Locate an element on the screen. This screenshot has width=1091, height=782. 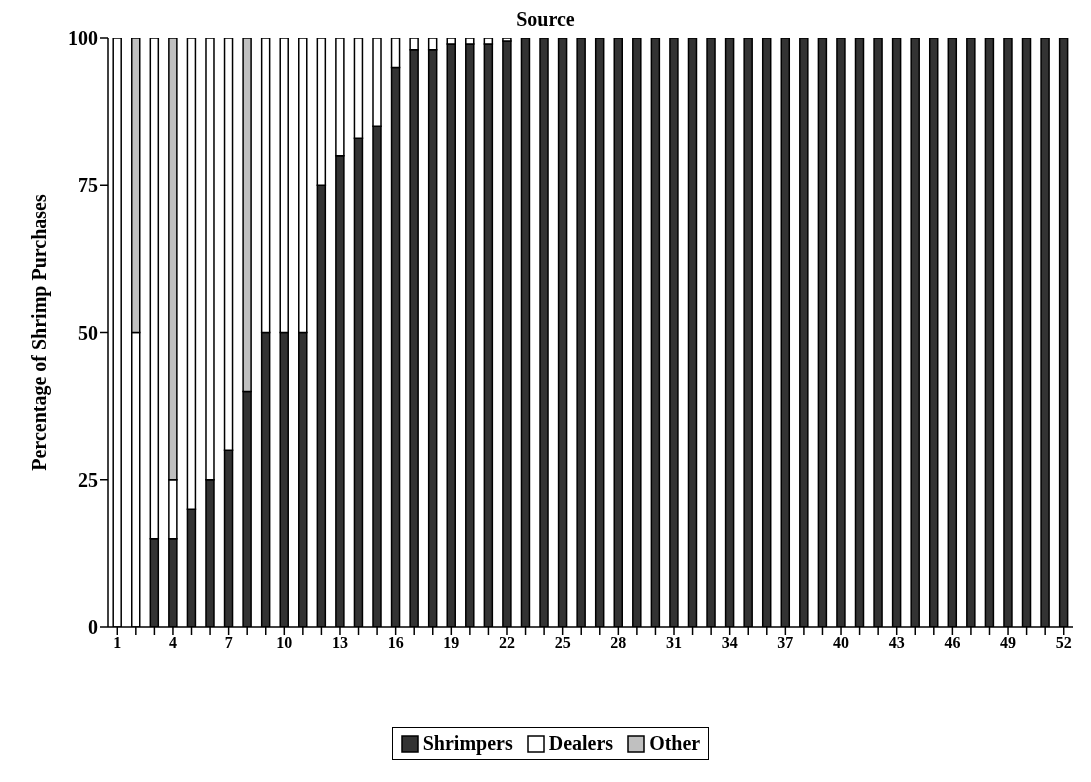
y-tick-label: 25 is located at coordinates (88, 479).